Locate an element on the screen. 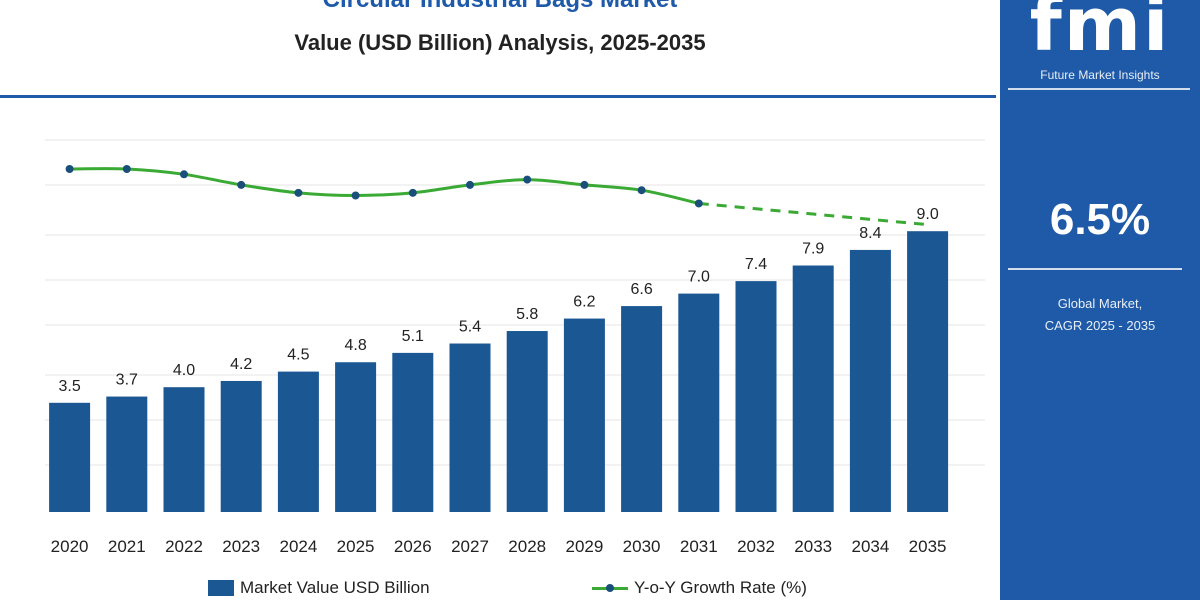 The width and height of the screenshot is (1200, 600). cagr-label-line-2: CAGR 2025 - 2035 is located at coordinates (1100, 325).